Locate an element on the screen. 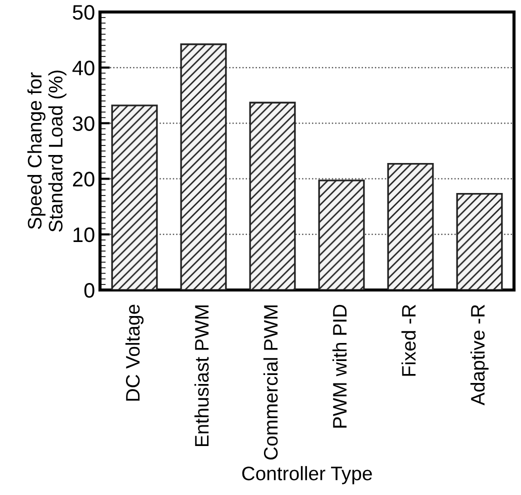 Image resolution: width=521 pixels, height=495 pixels. x-tick-label: Adaptive -R is located at coordinates (479, 355).